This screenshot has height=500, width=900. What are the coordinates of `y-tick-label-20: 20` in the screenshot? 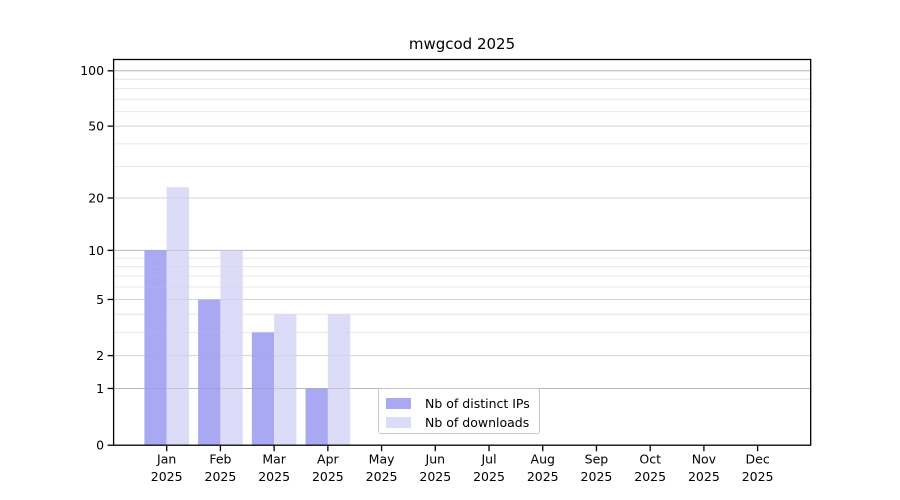 It's located at (96, 197).